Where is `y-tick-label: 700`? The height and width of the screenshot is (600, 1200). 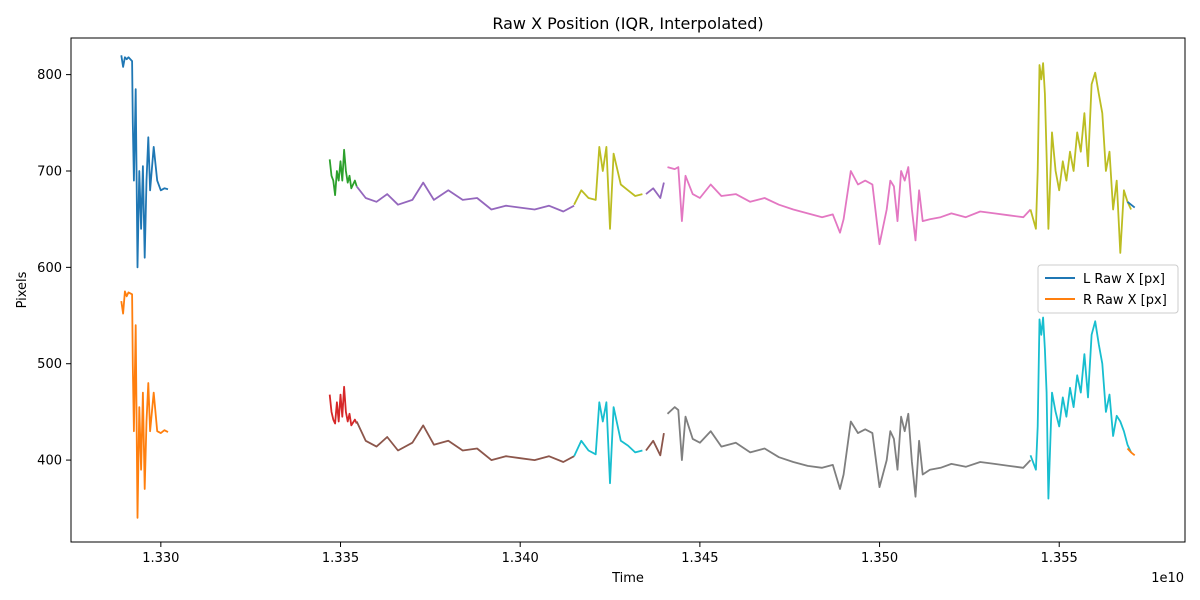
y-tick-label: 700 is located at coordinates (49, 171).